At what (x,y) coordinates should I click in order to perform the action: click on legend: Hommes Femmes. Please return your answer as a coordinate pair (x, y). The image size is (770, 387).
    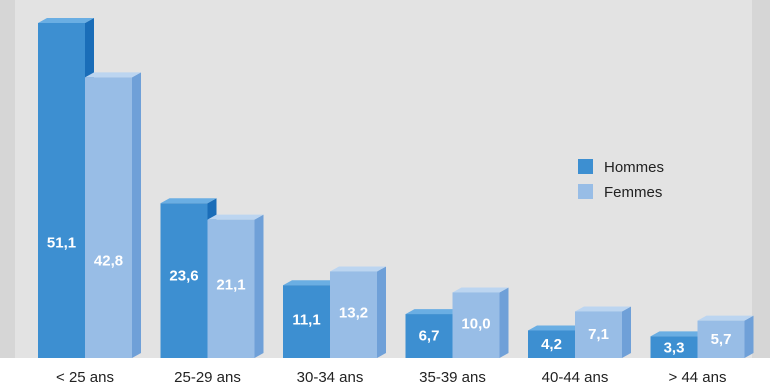
    Looking at the image, I should click on (621, 180).